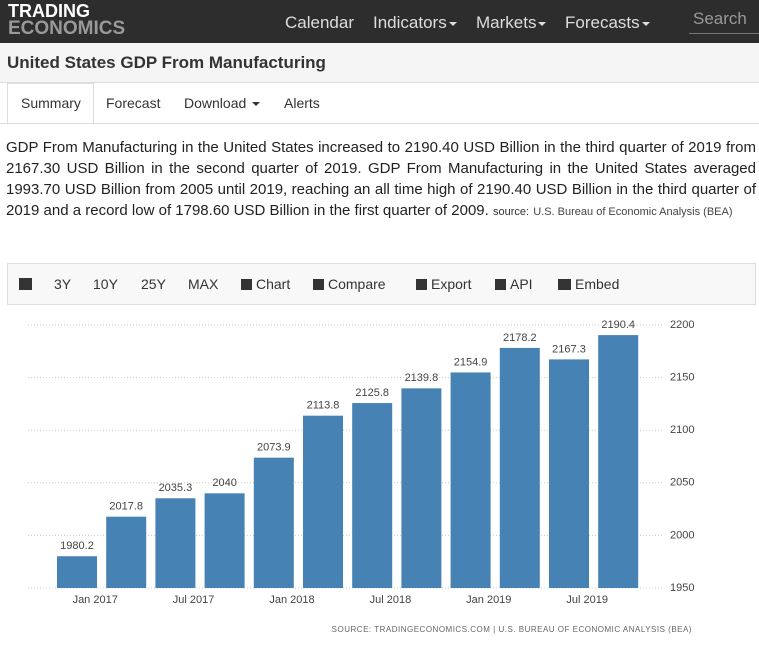 The image size is (759, 646). I want to click on toolbar-label: Embed, so click(597, 284).